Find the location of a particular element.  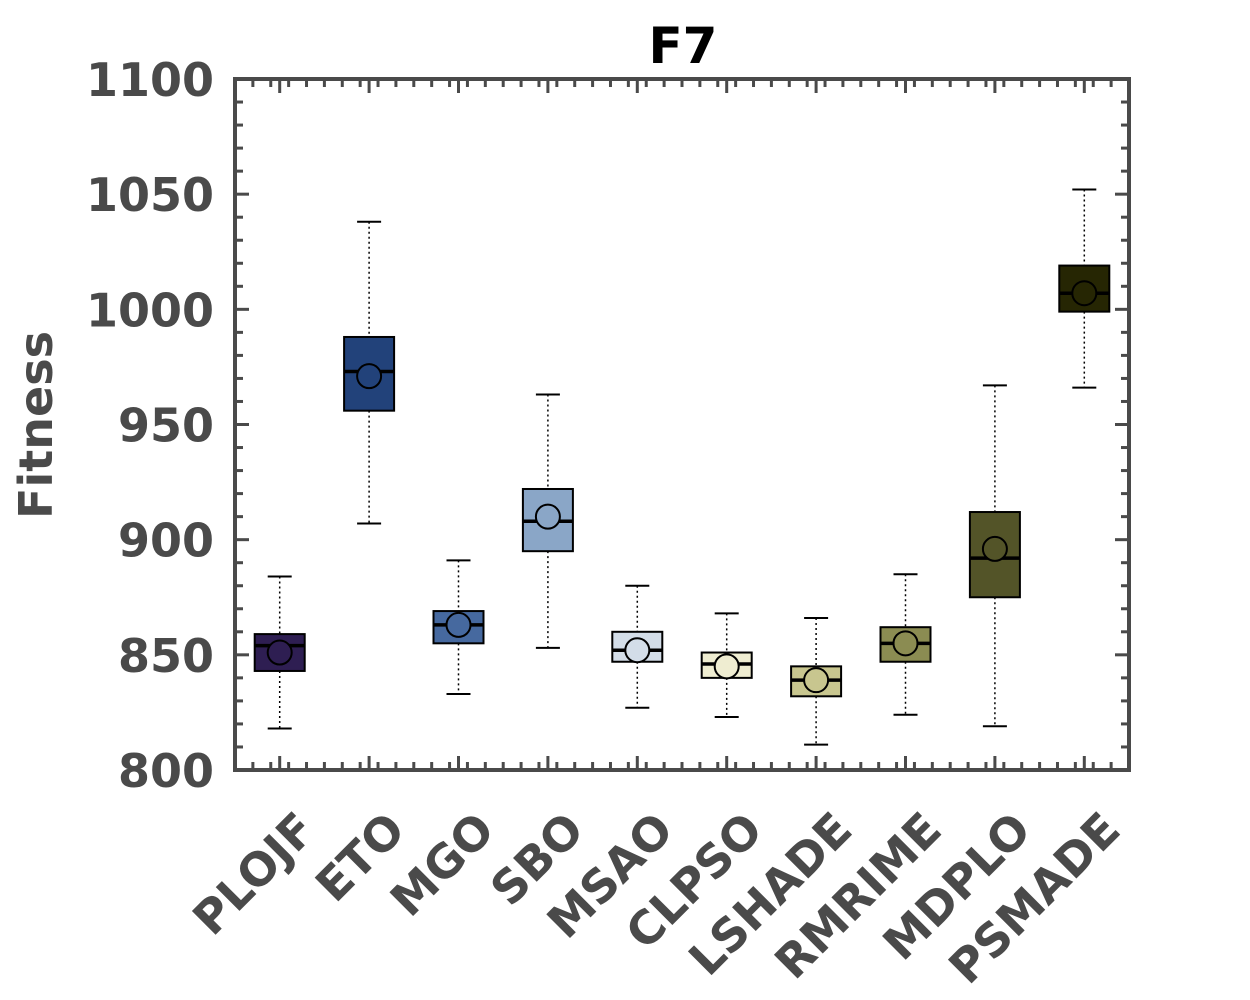

box-mgo is located at coordinates (458, 627).